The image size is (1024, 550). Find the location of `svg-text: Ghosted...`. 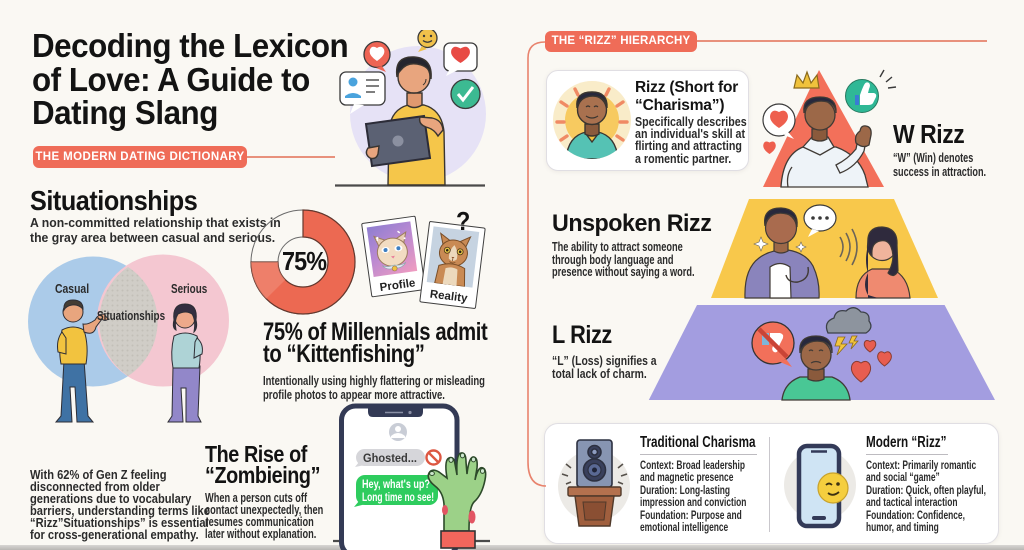

svg-text: Ghosted... is located at coordinates (390, 458).